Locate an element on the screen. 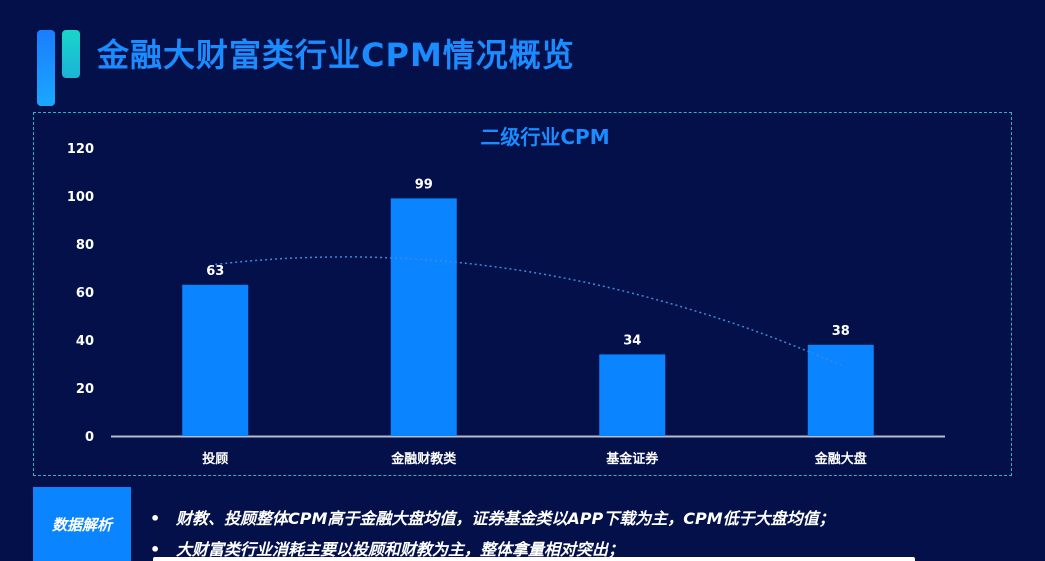 The height and width of the screenshot is (561, 1045). bottom-strip is located at coordinates (534, 559).